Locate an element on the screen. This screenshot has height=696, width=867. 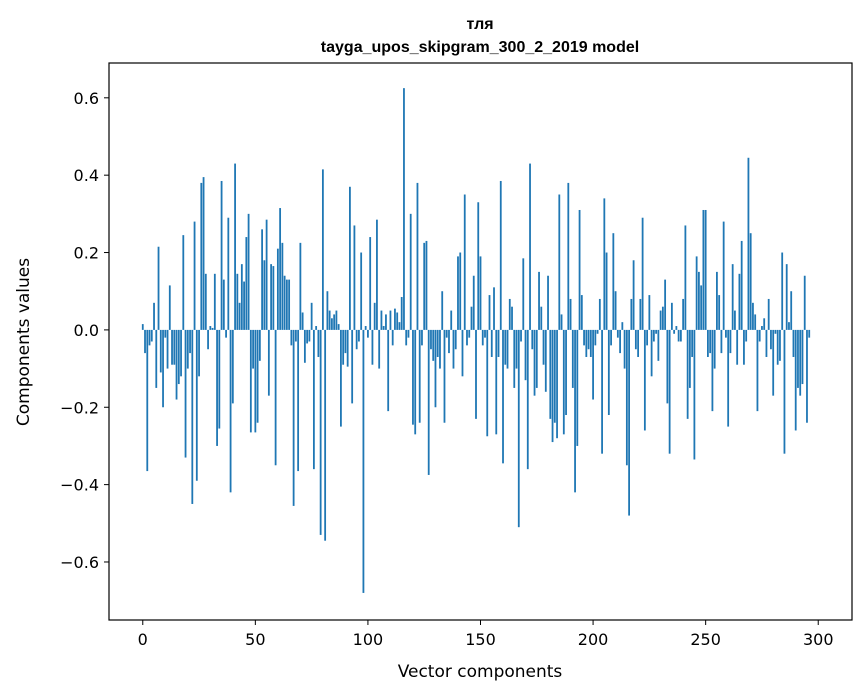
y-axis-ticks: −0.6 −0.4 −0.2 0.0 0.2 0.4 0.6 is located at coordinates (84, 330).